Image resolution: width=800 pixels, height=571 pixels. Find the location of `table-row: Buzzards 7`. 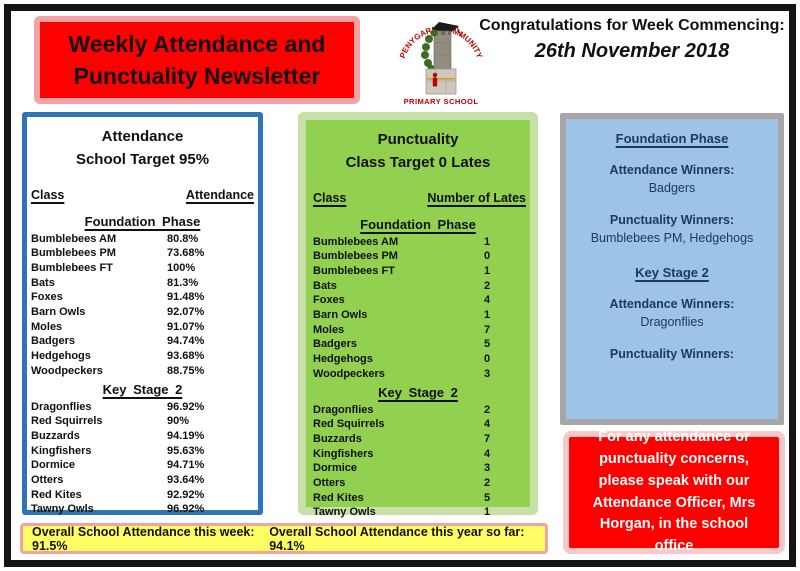

table-row: Buzzards 7 is located at coordinates (418, 439).